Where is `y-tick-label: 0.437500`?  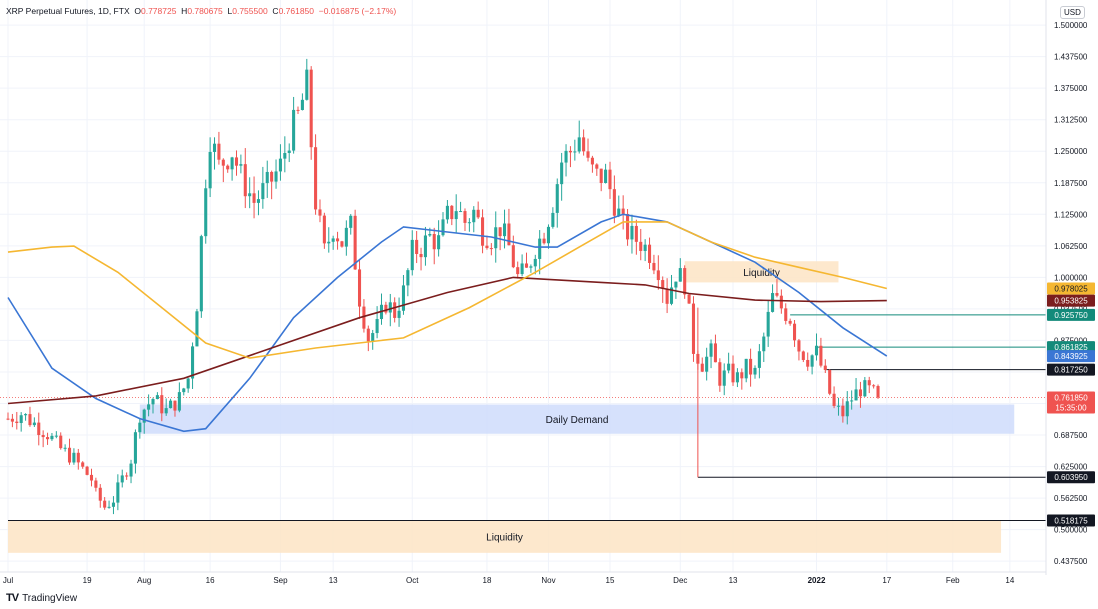 y-tick-label: 0.437500 is located at coordinates (1071, 561).